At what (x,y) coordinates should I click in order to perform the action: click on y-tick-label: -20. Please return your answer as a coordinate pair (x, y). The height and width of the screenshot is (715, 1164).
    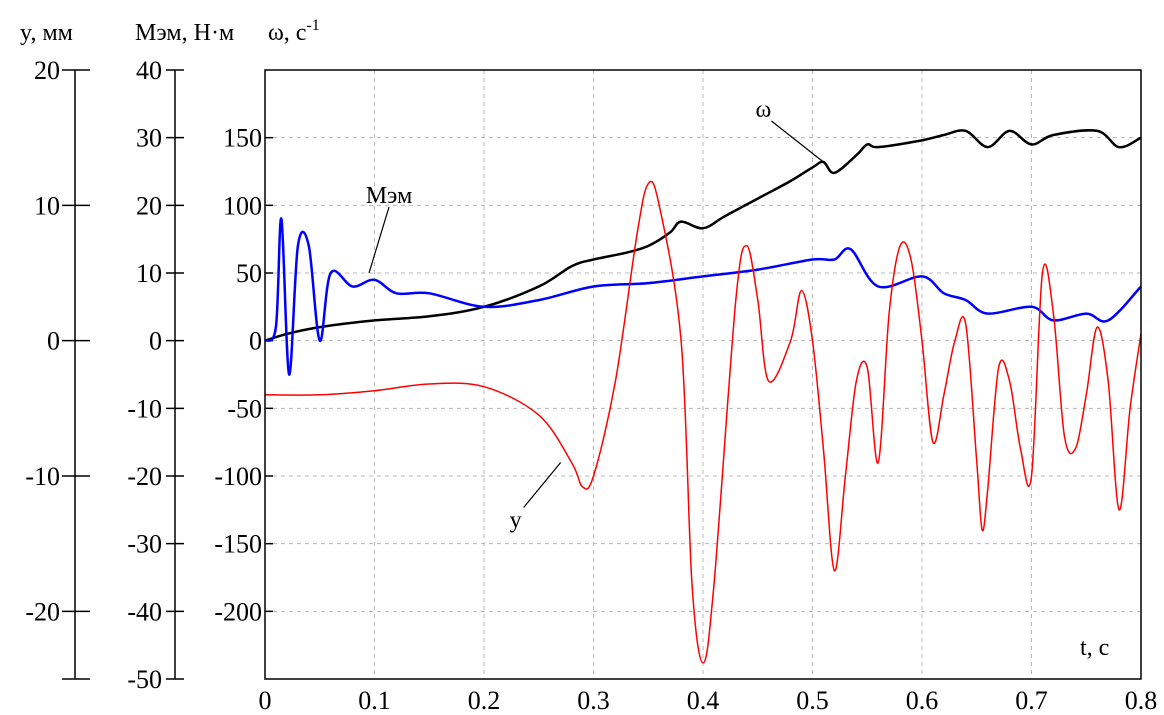
    Looking at the image, I should click on (42, 611).